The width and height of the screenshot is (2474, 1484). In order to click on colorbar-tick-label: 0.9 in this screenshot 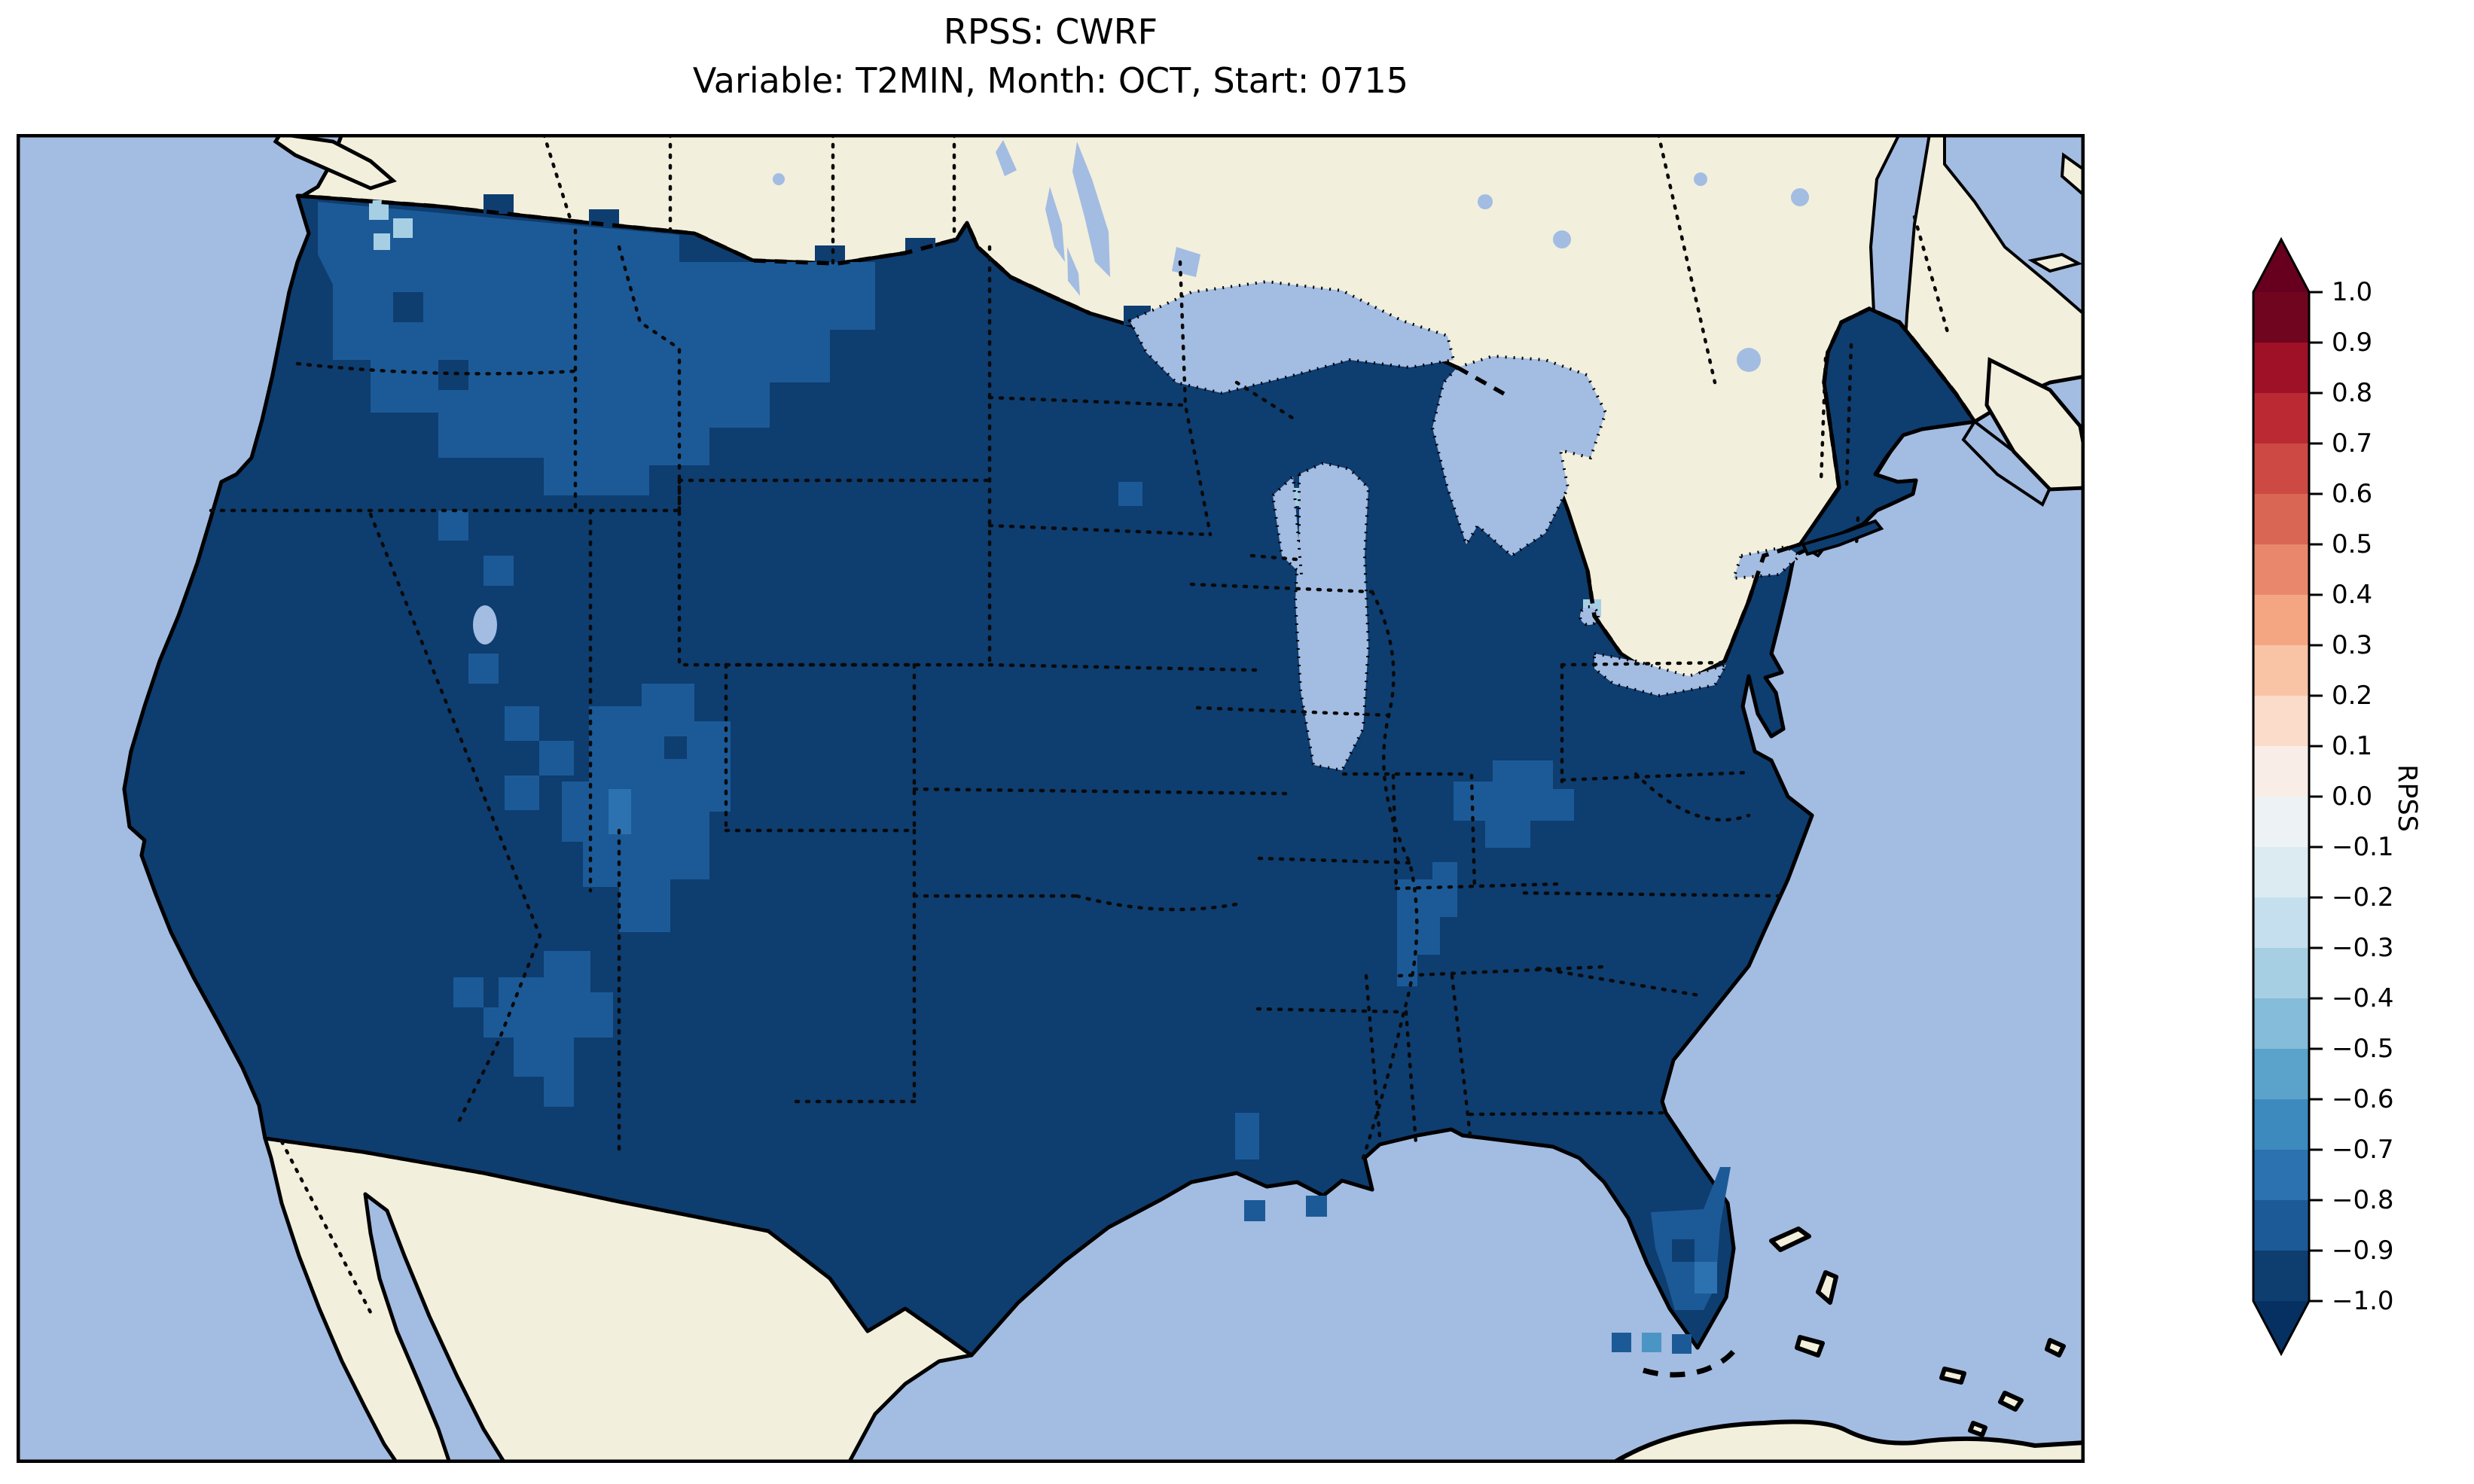, I will do `click(2352, 343)`.